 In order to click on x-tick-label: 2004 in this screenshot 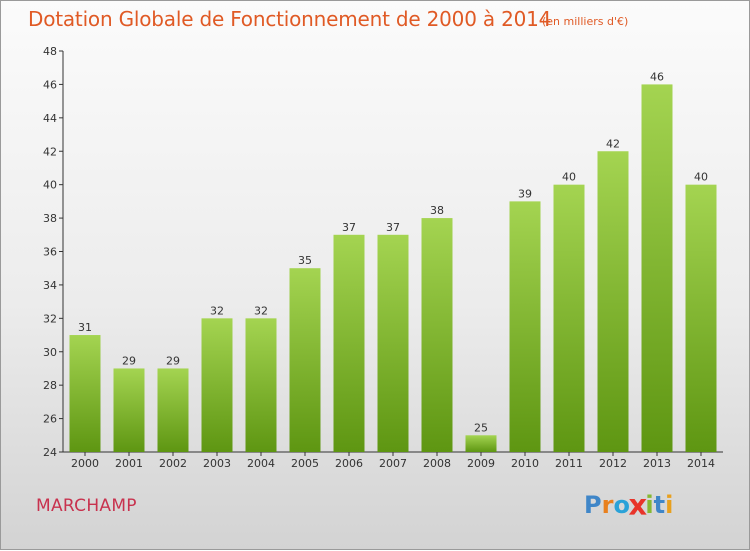, I will do `click(261, 463)`.